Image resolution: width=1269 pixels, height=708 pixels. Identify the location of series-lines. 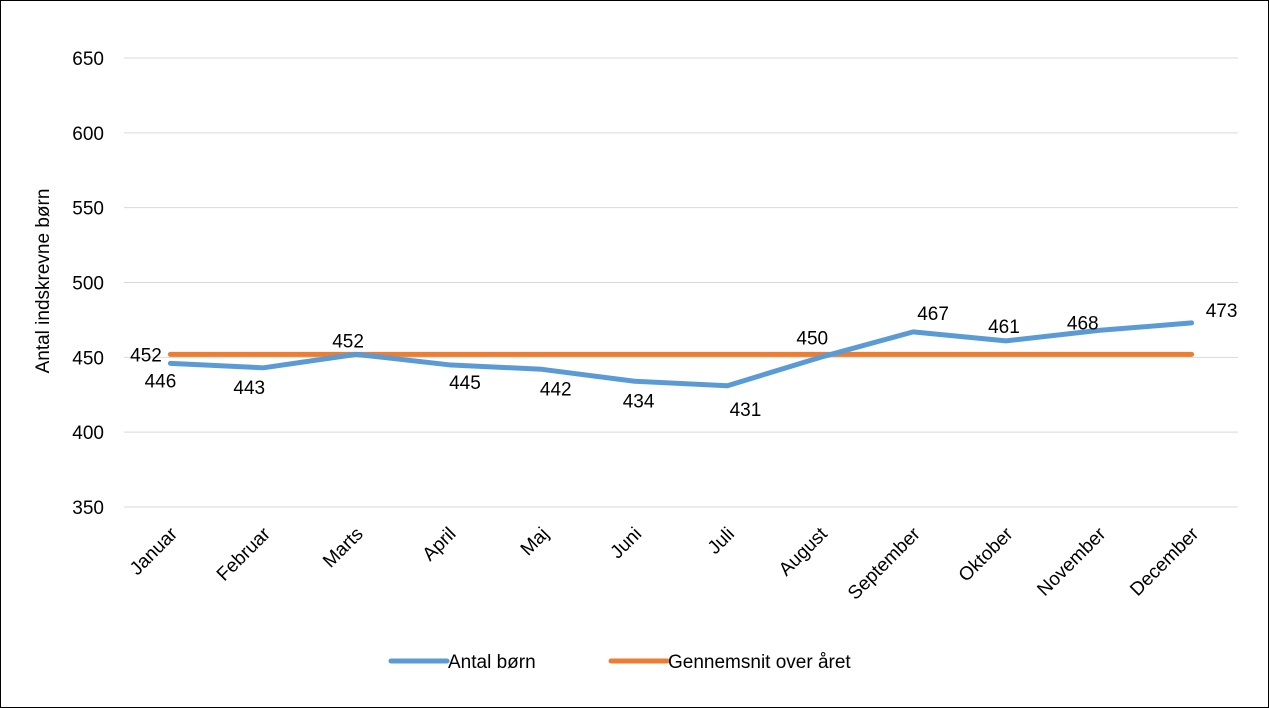
(681, 354).